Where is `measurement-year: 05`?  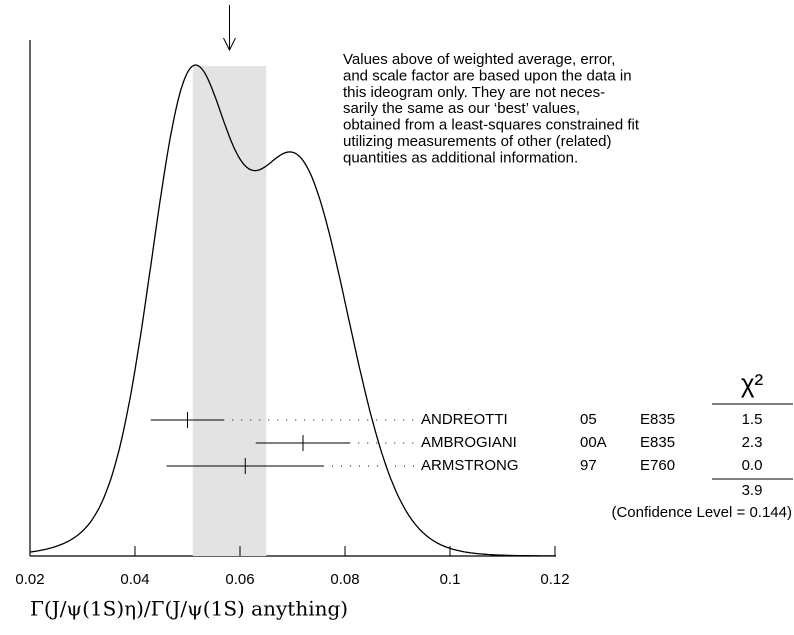 measurement-year: 05 is located at coordinates (588, 419).